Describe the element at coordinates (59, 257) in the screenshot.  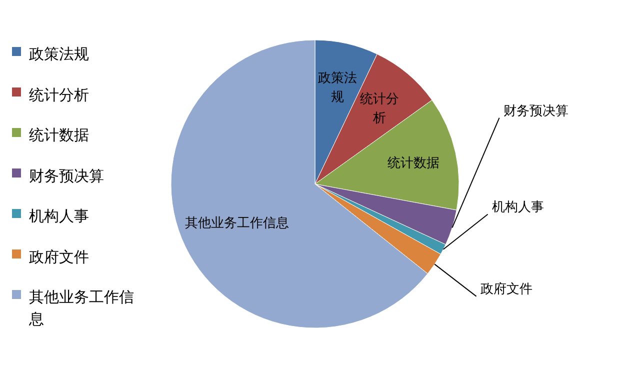
I see `legend-label: 政府文件` at that location.